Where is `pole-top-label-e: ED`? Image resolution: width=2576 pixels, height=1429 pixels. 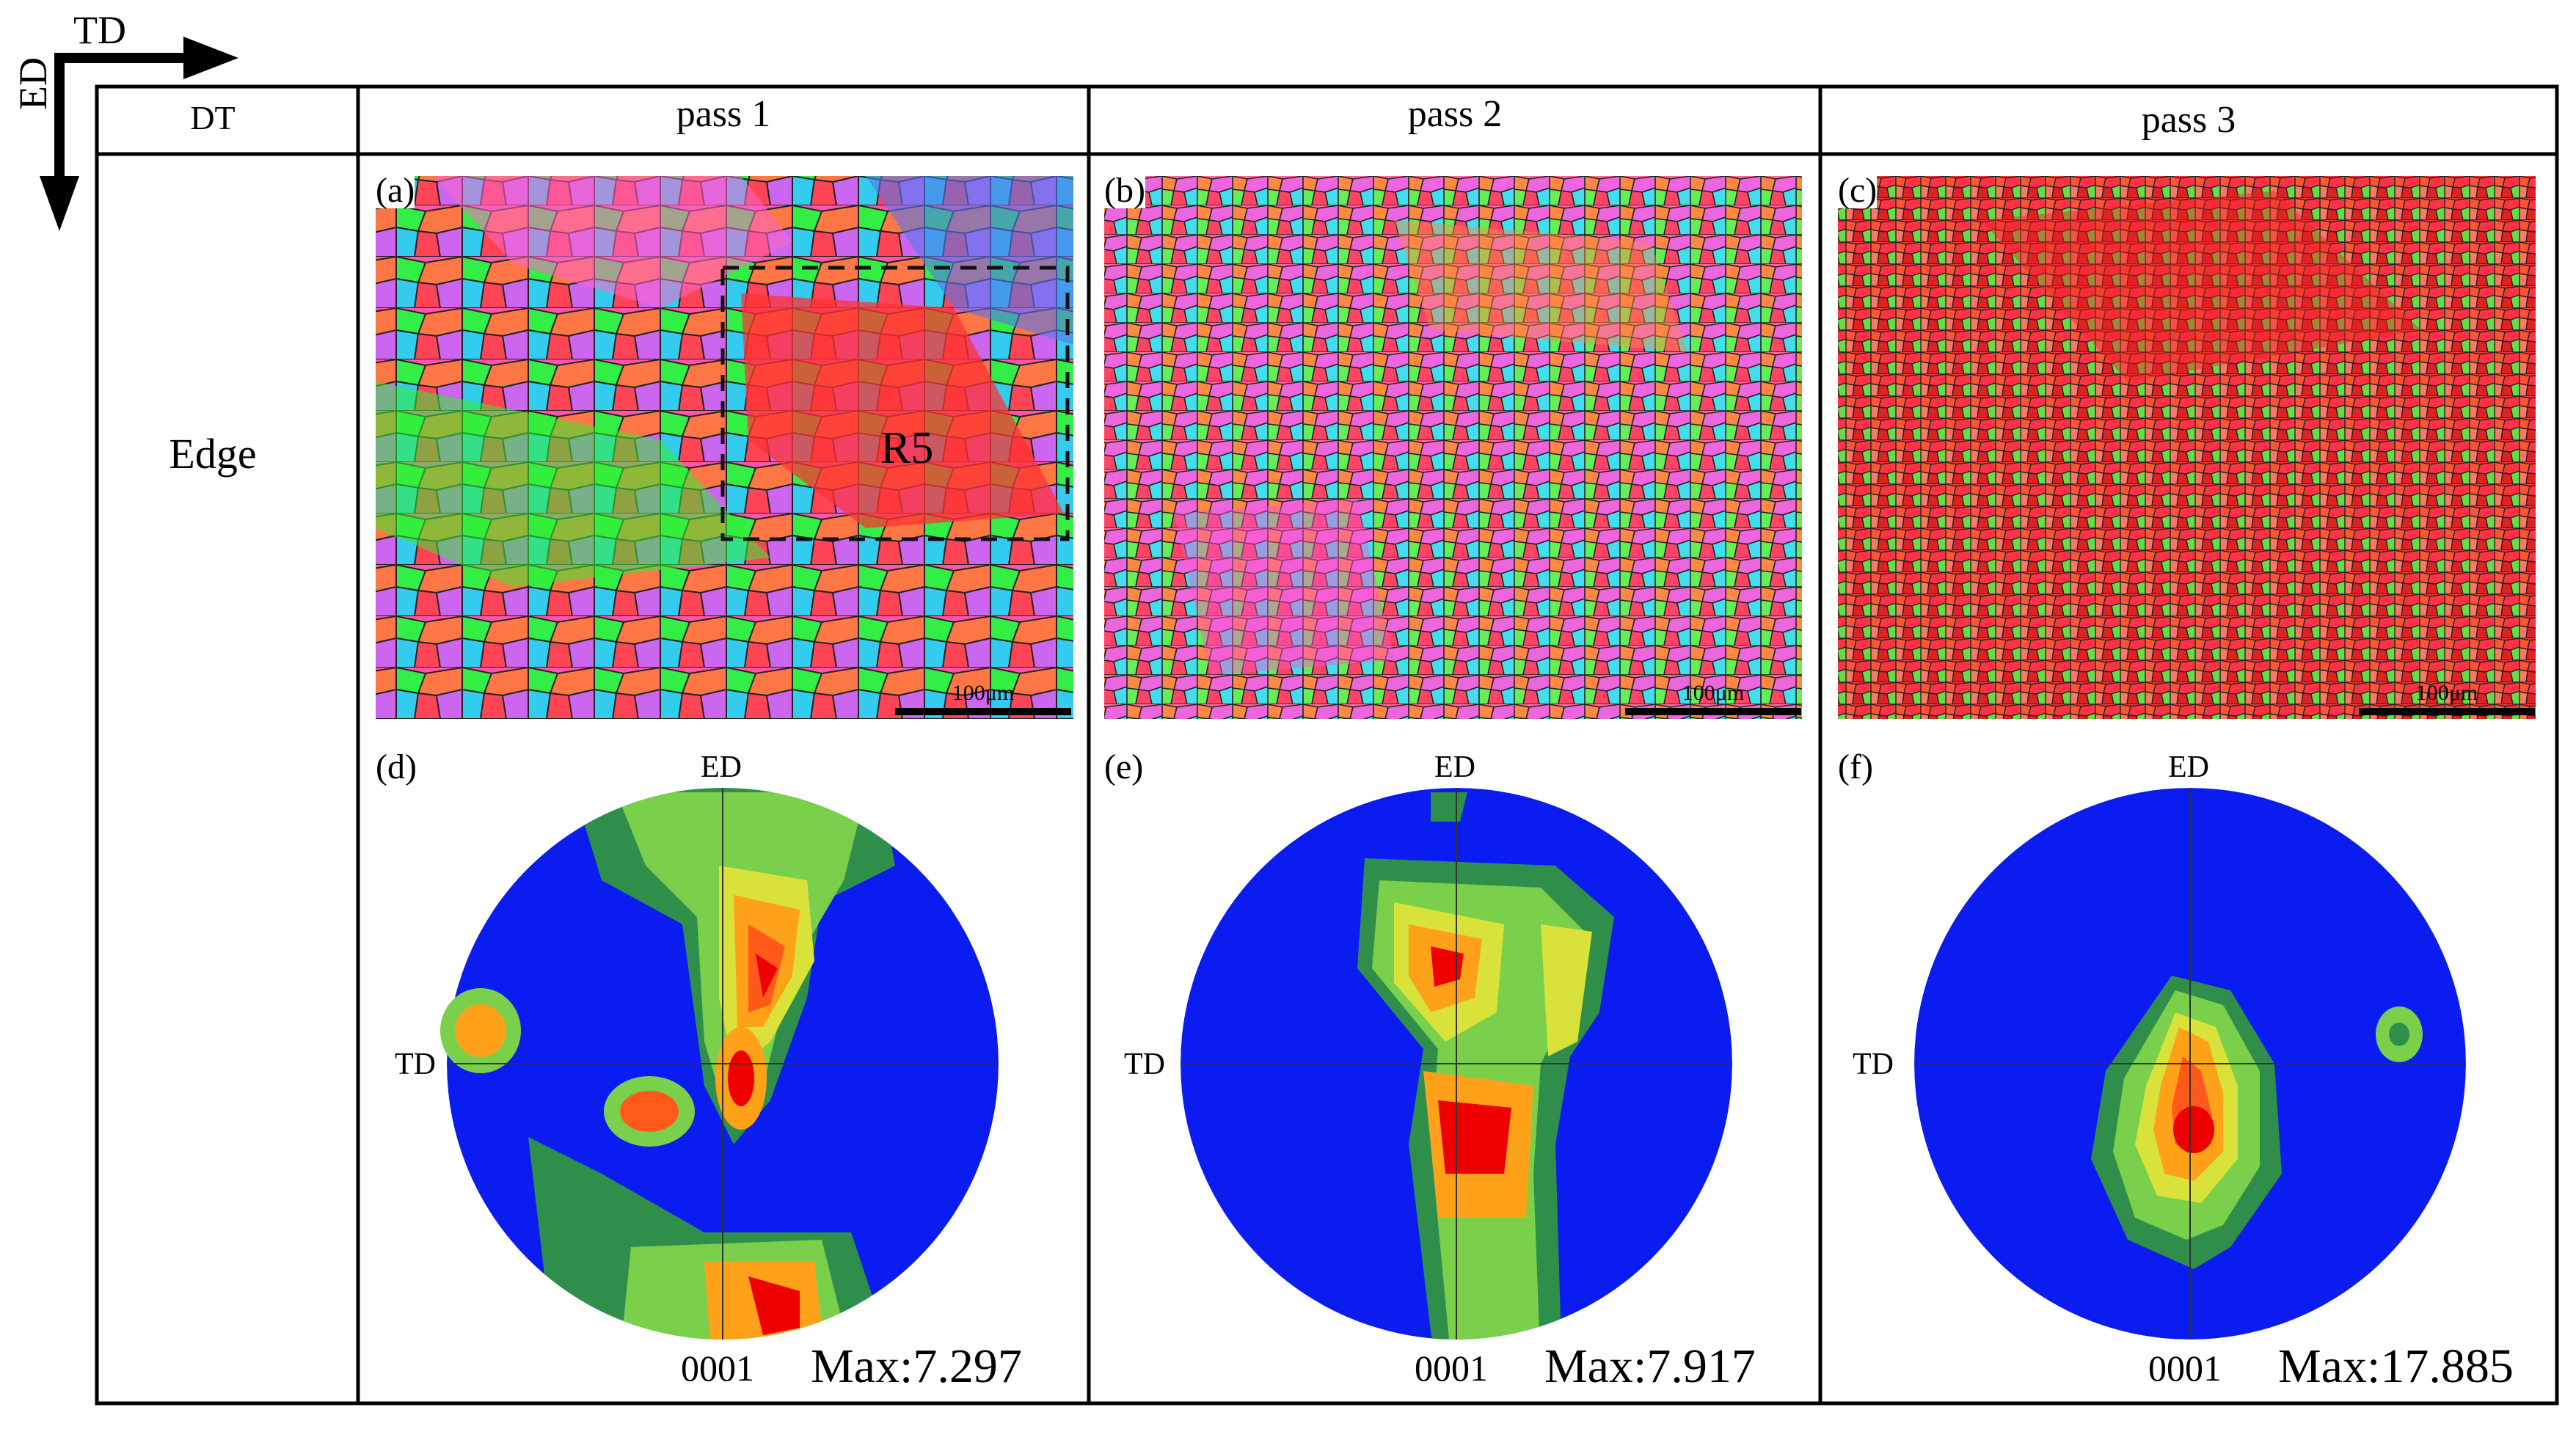 pole-top-label-e: ED is located at coordinates (1455, 767).